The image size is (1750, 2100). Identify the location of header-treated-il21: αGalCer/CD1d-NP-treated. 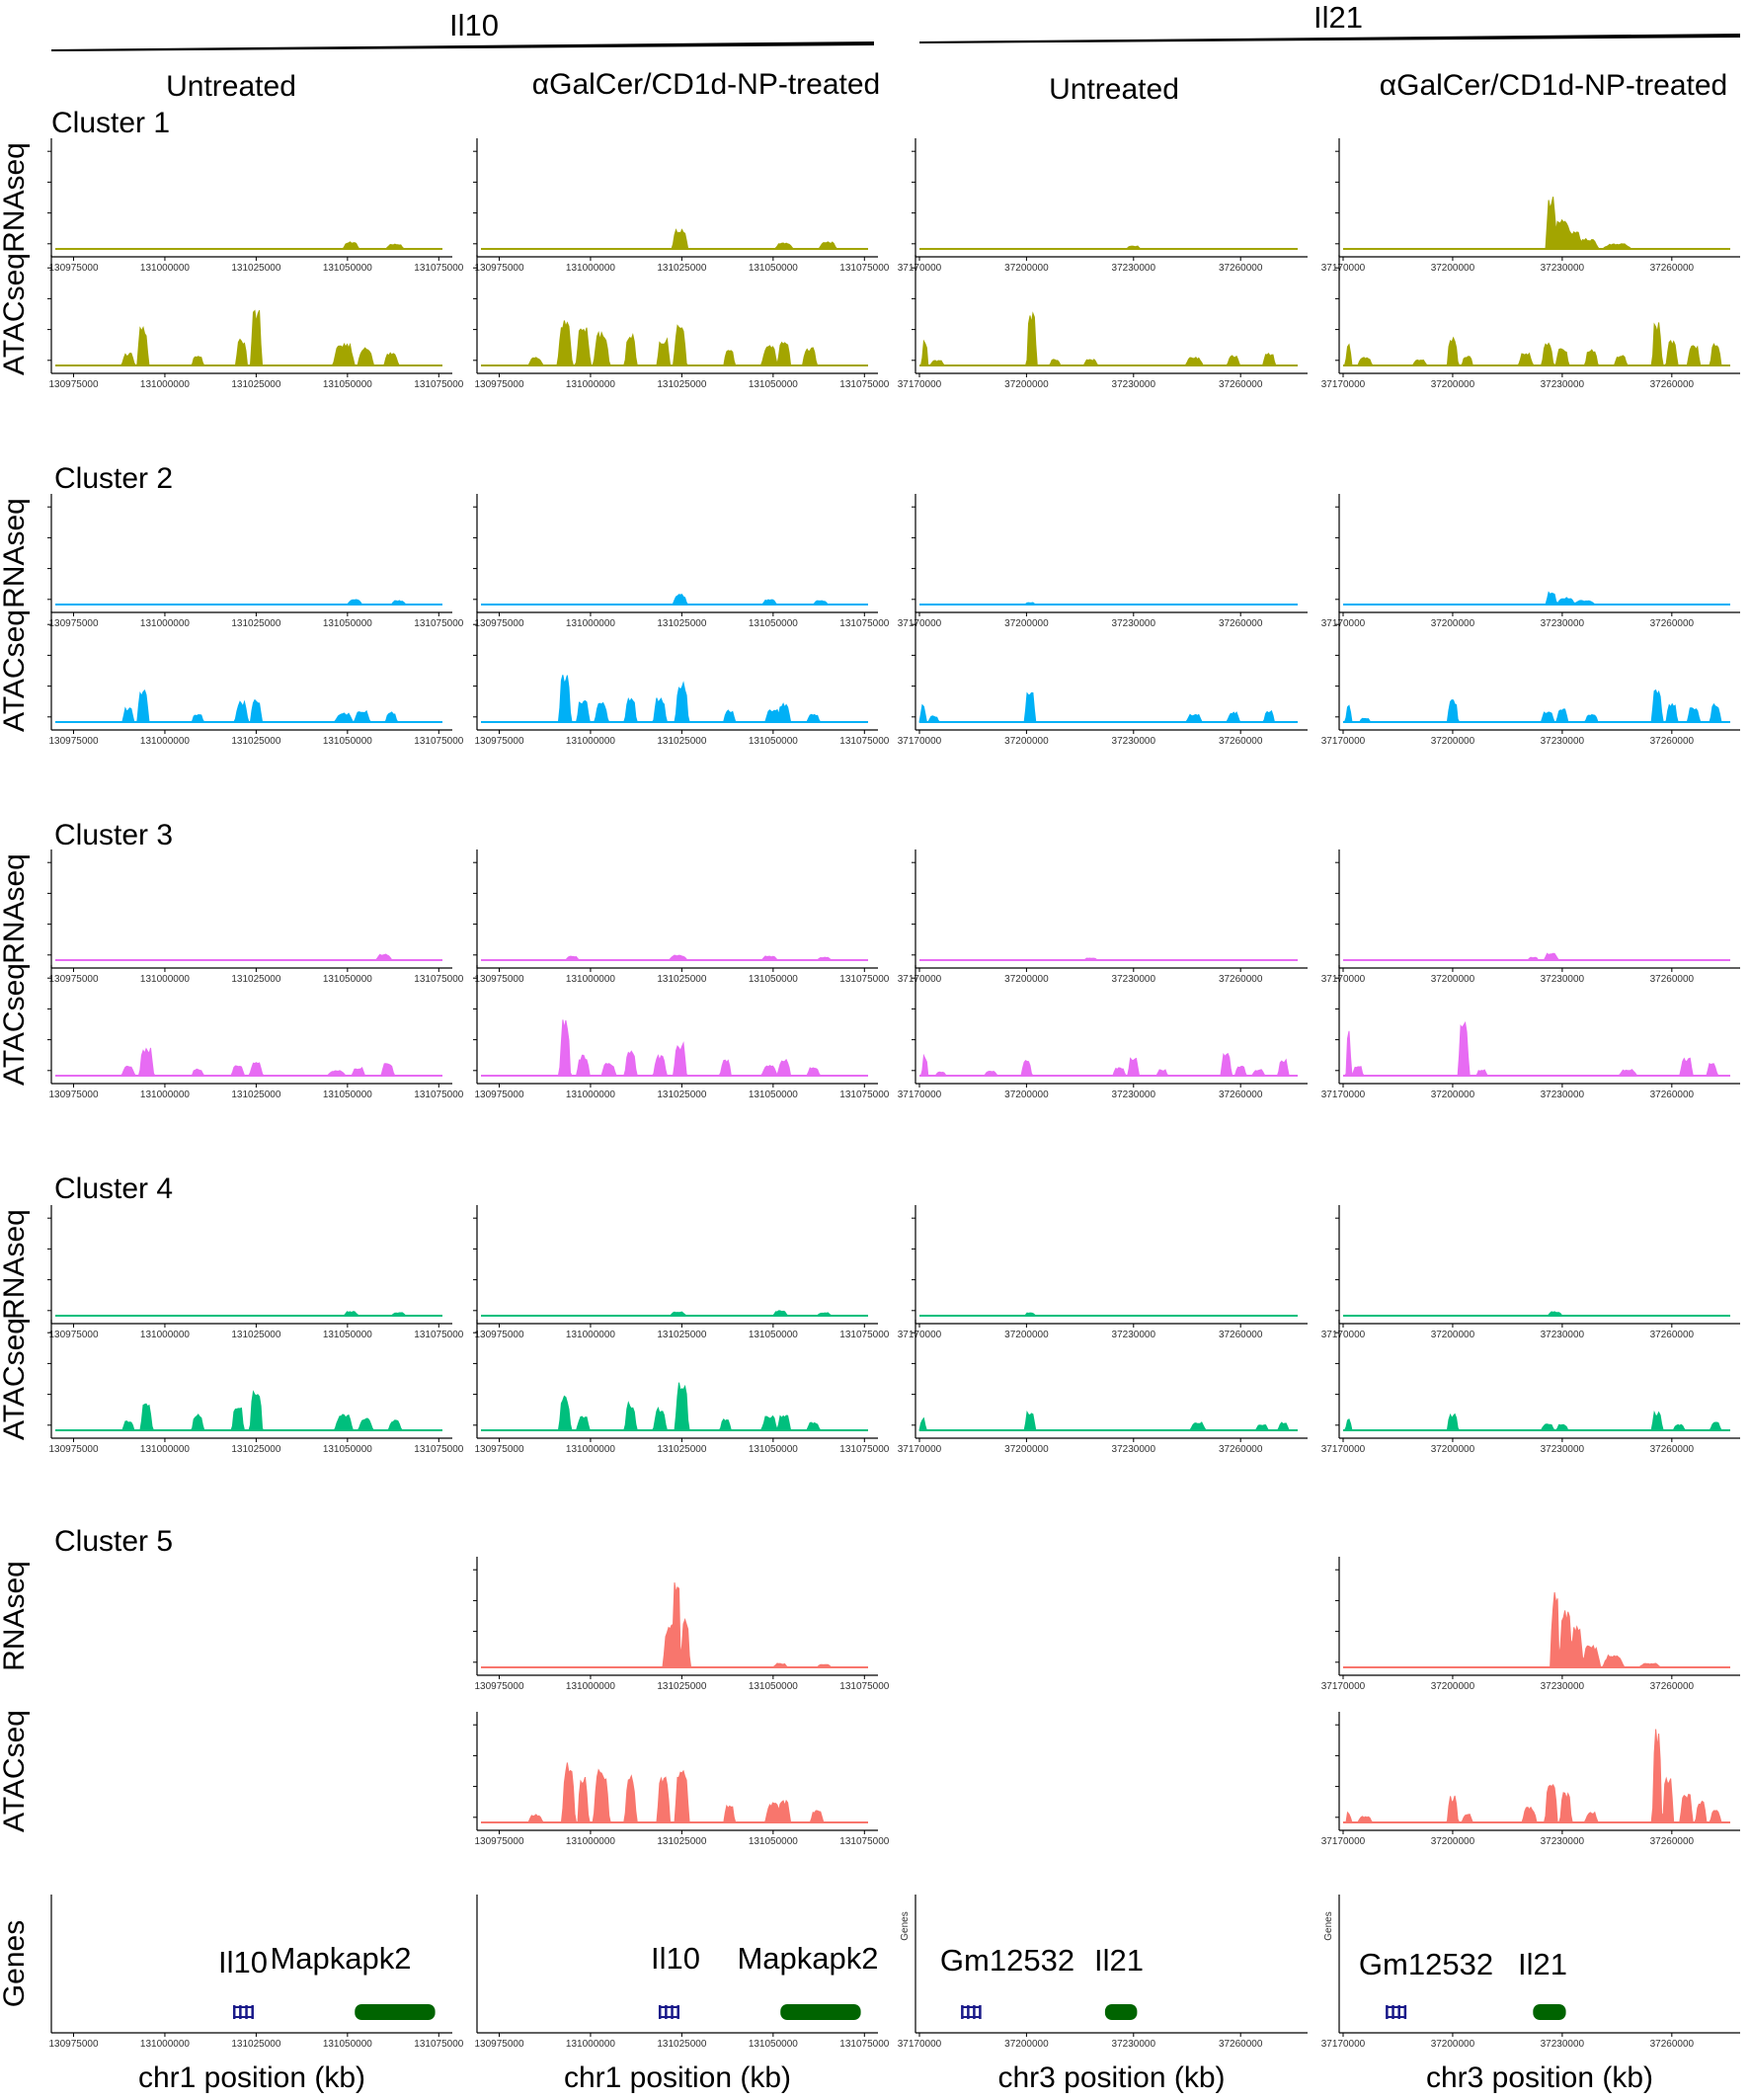
(1553, 85).